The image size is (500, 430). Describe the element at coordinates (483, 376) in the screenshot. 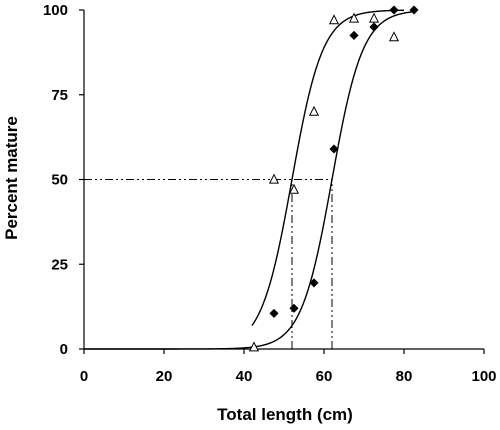

I see `x-tick-label: 100` at that location.